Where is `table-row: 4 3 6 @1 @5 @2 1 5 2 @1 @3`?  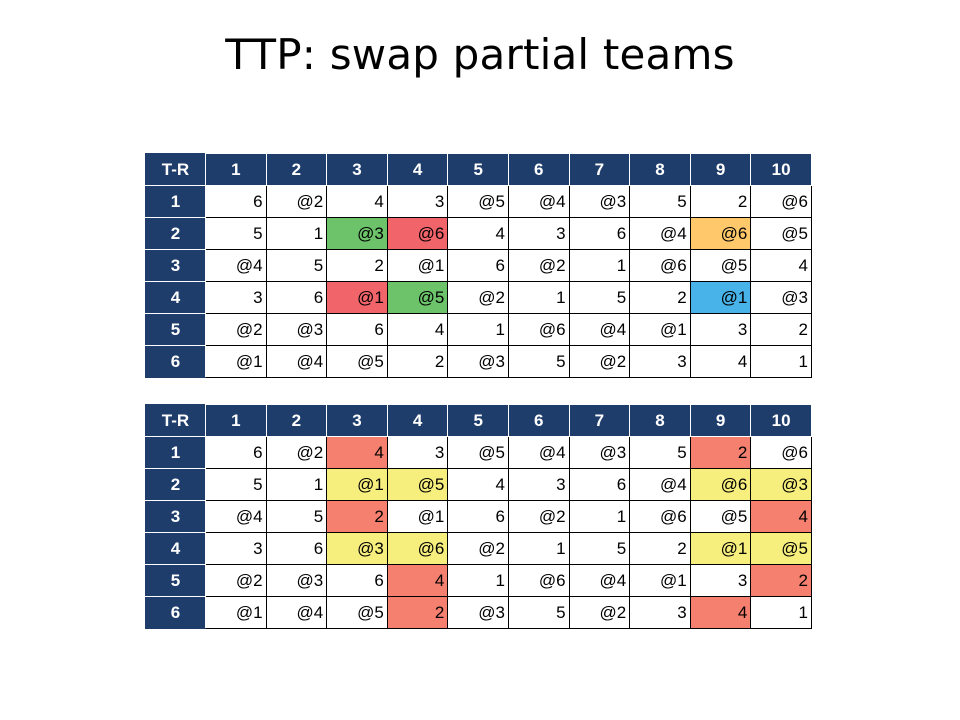
table-row: 4 3 6 @1 @5 @2 1 5 2 @1 @3 is located at coordinates (478, 297).